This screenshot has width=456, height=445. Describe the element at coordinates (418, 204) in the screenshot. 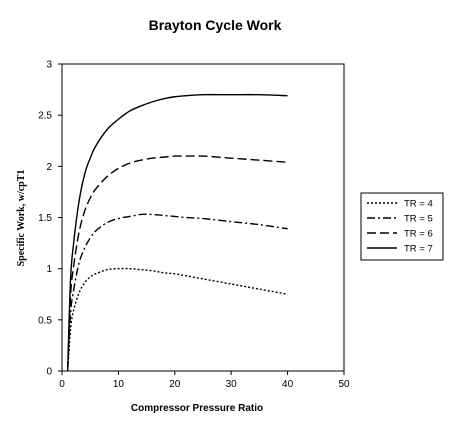

I see `legend-label: TR = 4` at that location.